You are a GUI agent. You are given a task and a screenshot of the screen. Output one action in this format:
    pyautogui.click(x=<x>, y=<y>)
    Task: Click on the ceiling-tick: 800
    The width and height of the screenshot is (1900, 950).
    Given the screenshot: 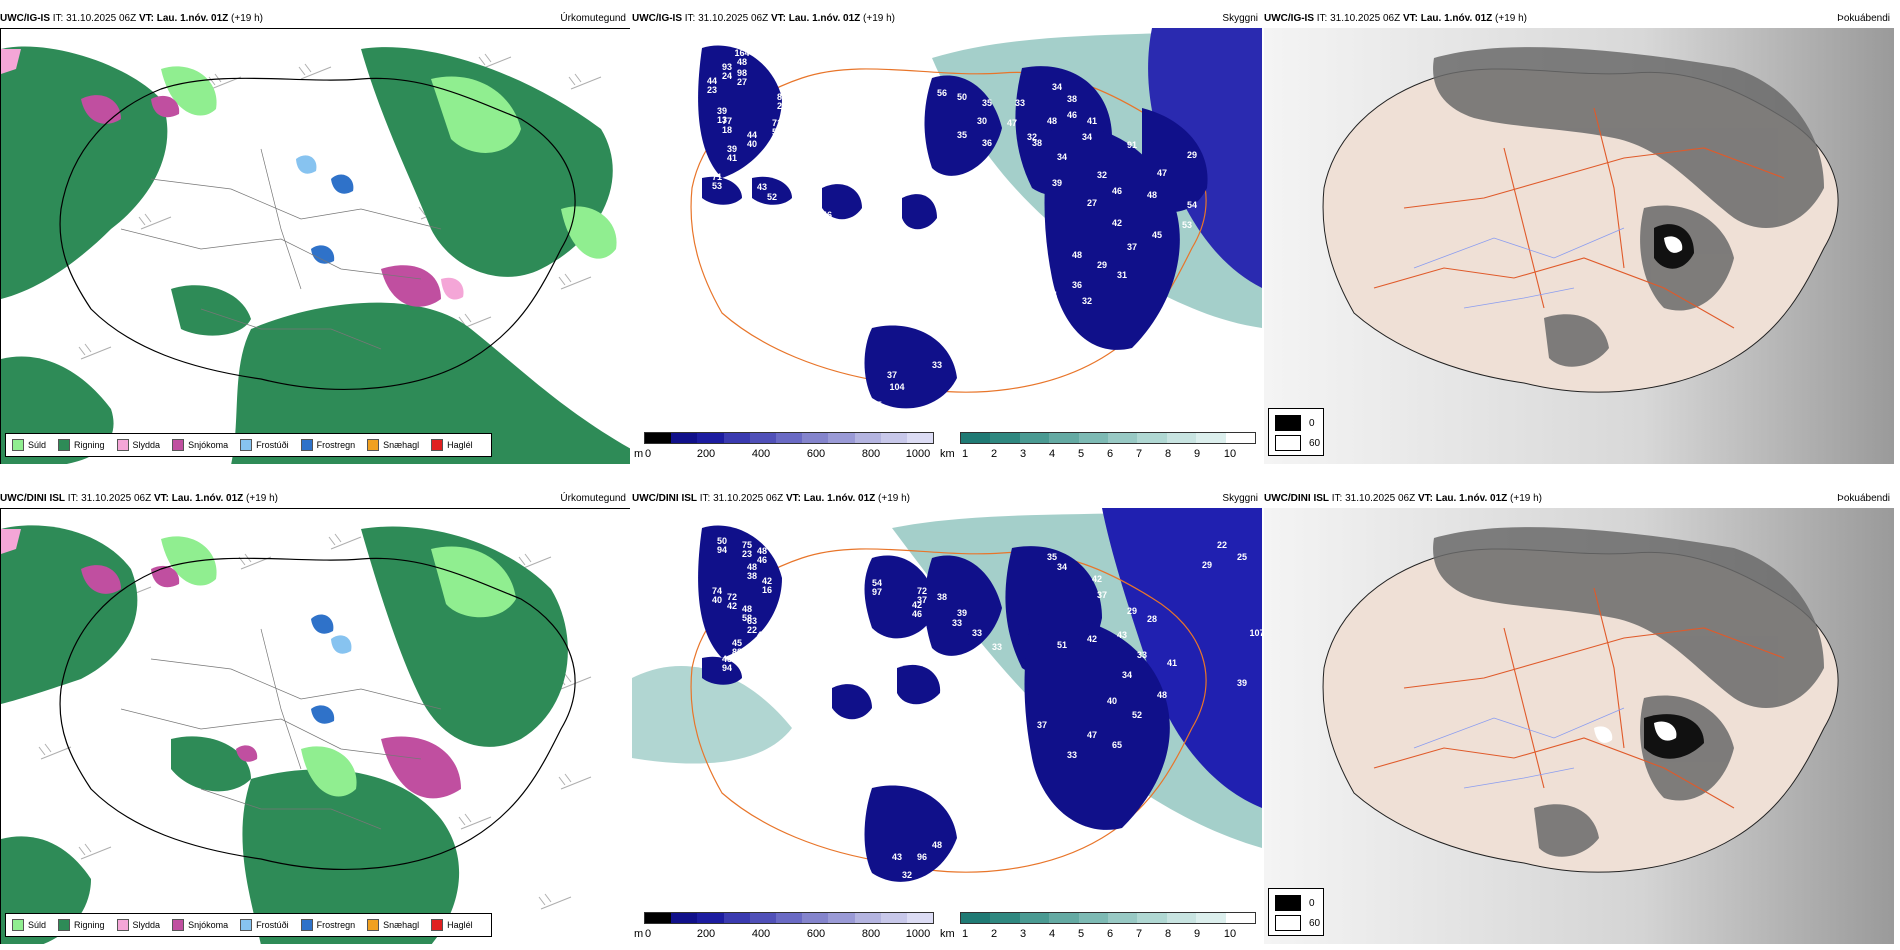 What is the action you would take?
    pyautogui.click(x=871, y=934)
    